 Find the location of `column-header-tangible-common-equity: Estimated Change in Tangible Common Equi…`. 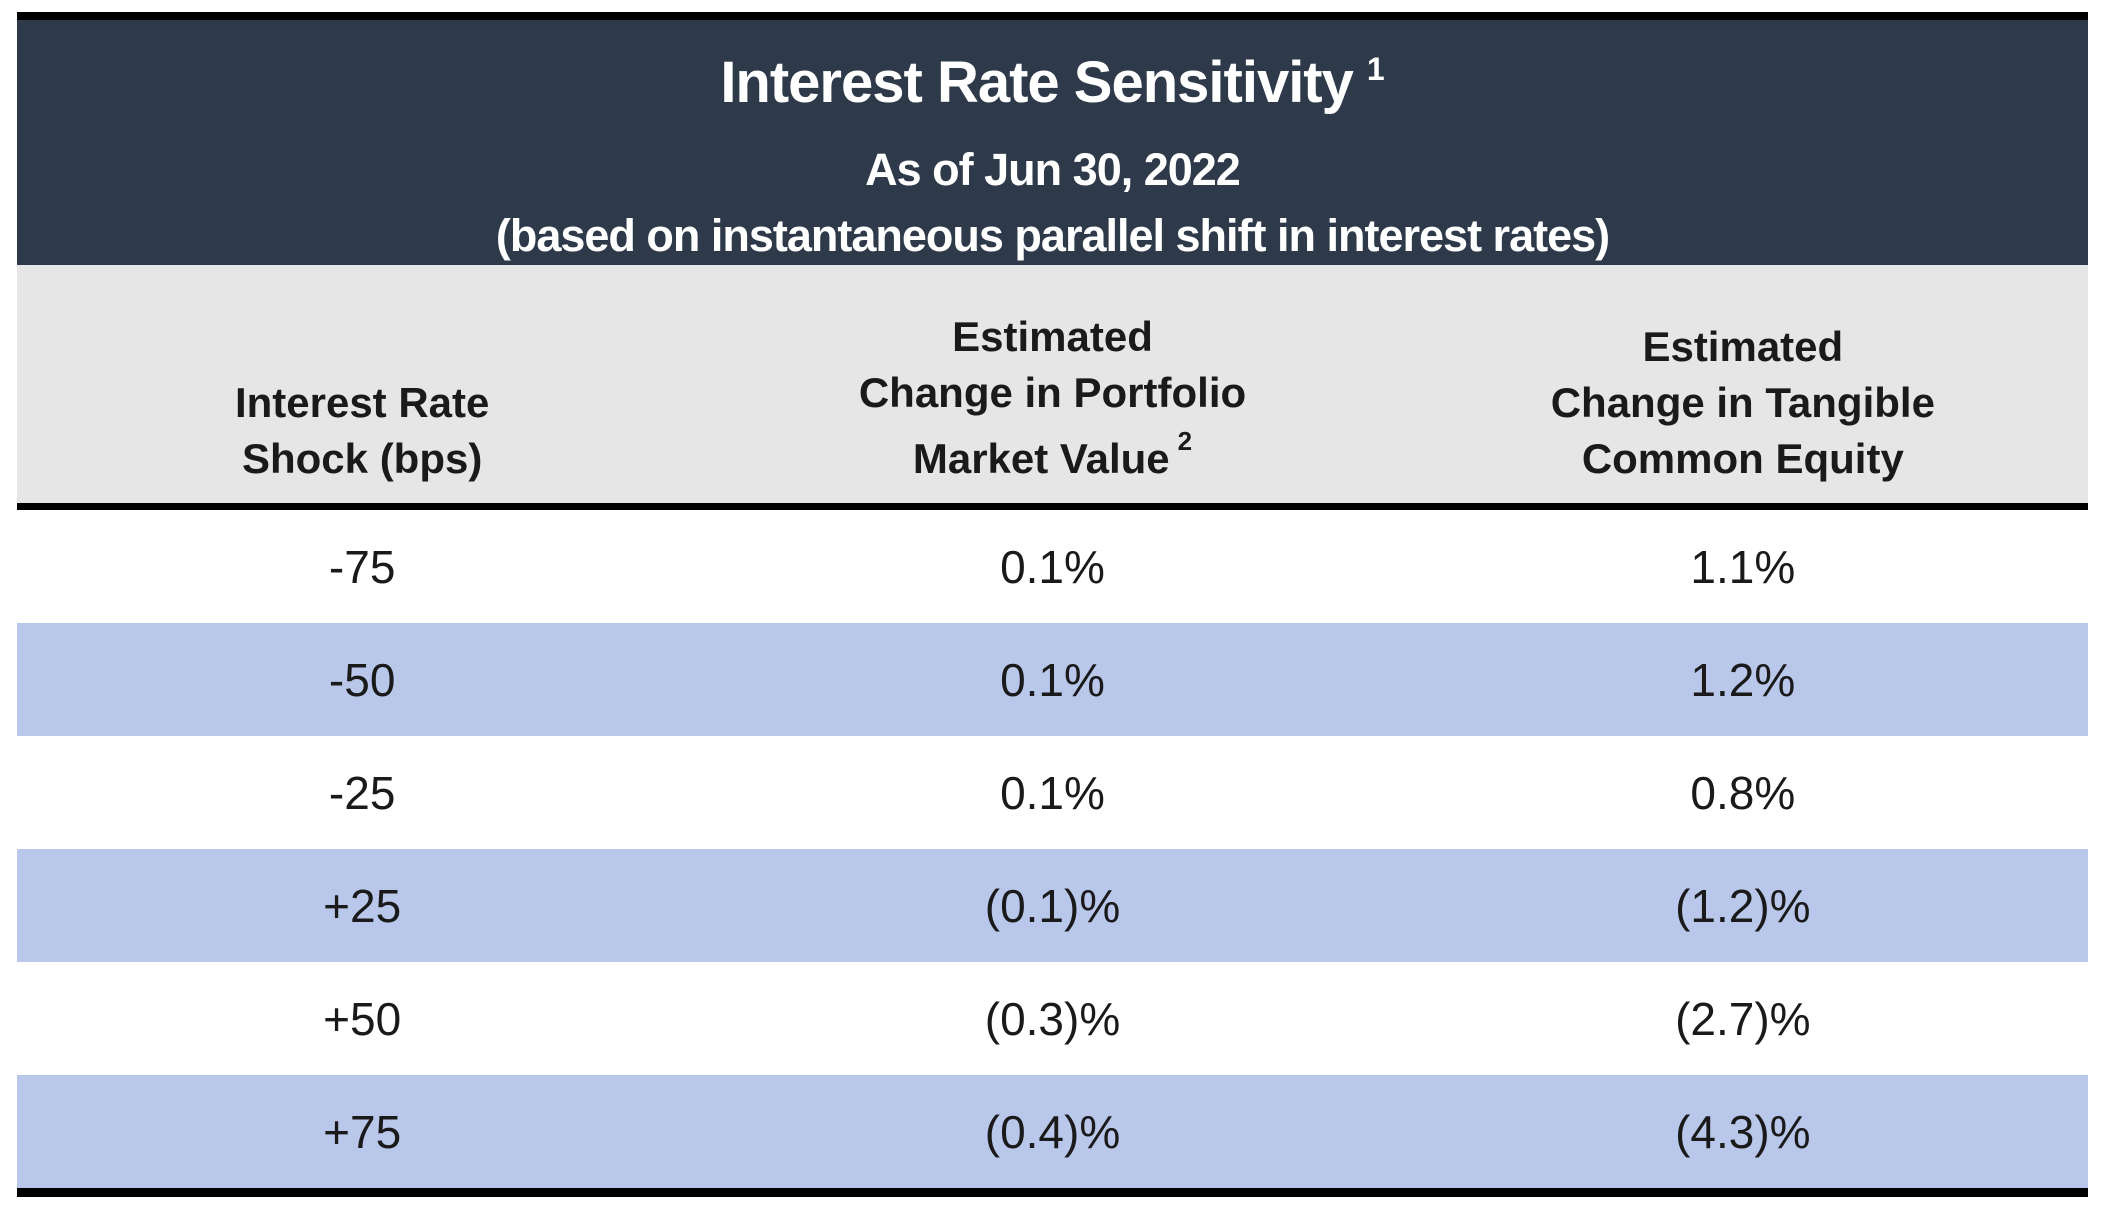

column-header-tangible-common-equity: Estimated Change in Tangible Common Equi… is located at coordinates (1743, 403).